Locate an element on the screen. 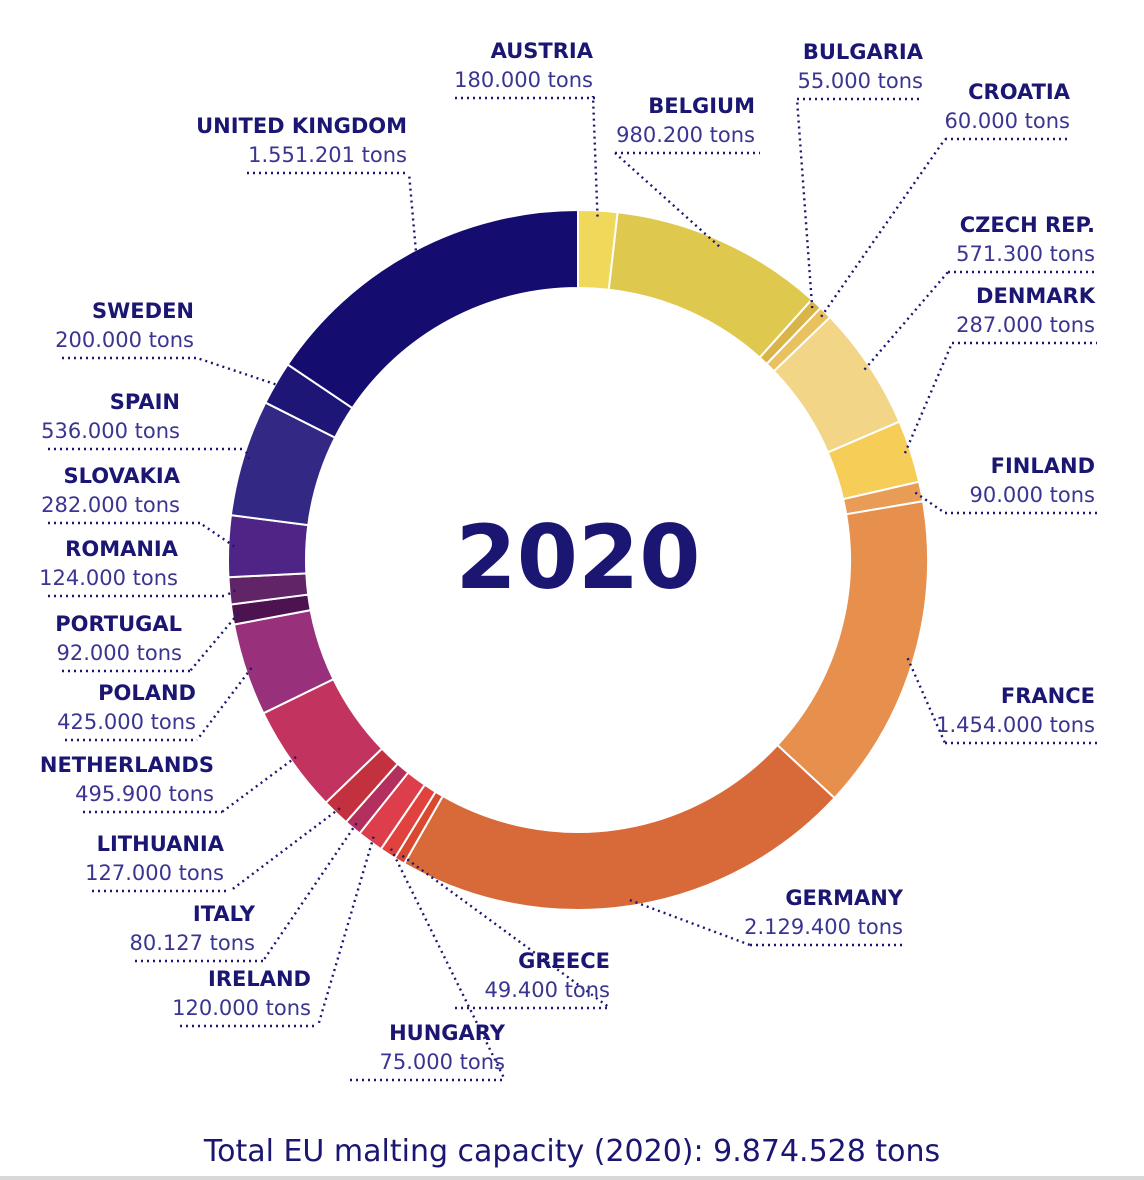 This screenshot has width=1144, height=1180. label-name-lithuania: LITHUANIA is located at coordinates (161, 844).